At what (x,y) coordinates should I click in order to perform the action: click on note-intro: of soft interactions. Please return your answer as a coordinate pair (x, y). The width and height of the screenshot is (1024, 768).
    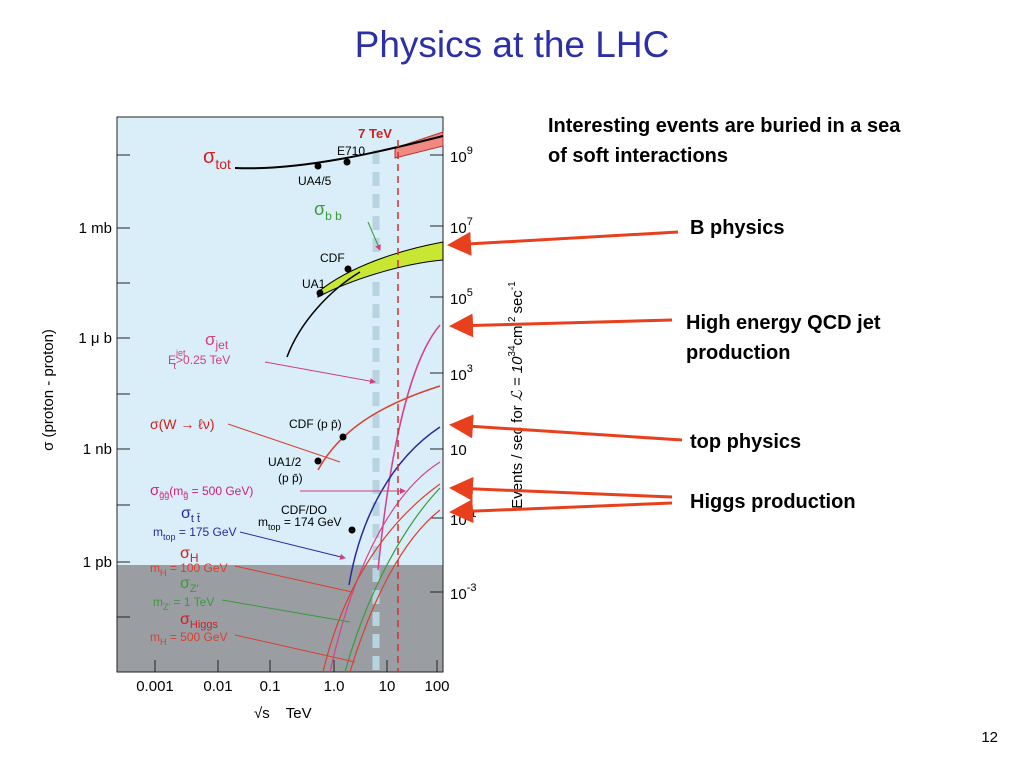
    Looking at the image, I should click on (638, 156).